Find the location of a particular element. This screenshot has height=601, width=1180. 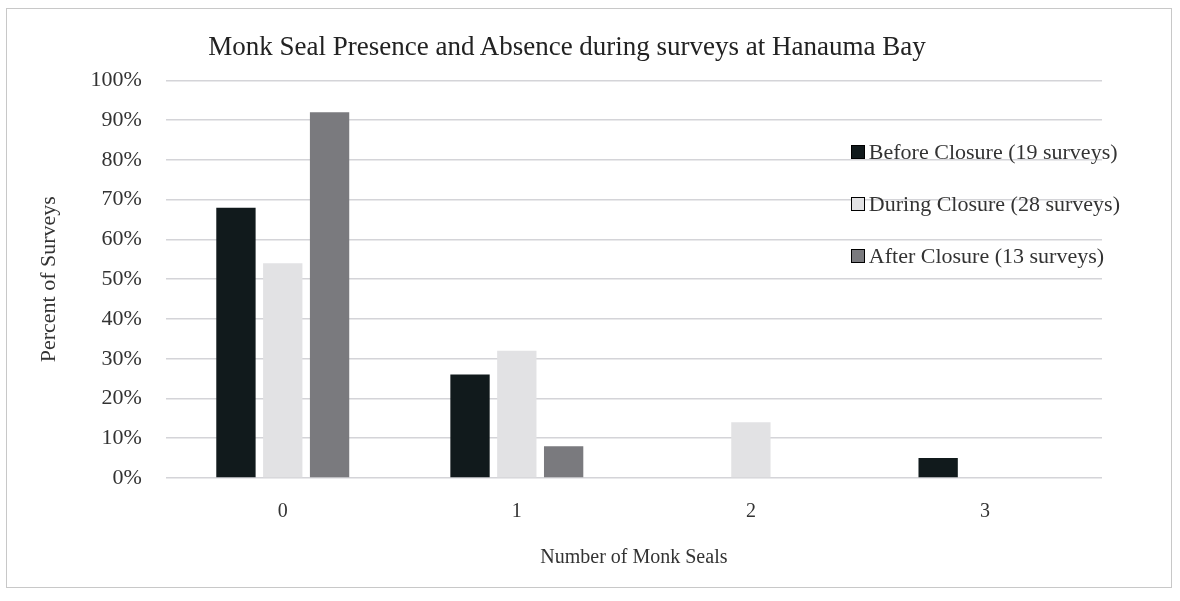

x-tick-label: 0 is located at coordinates (282, 510).